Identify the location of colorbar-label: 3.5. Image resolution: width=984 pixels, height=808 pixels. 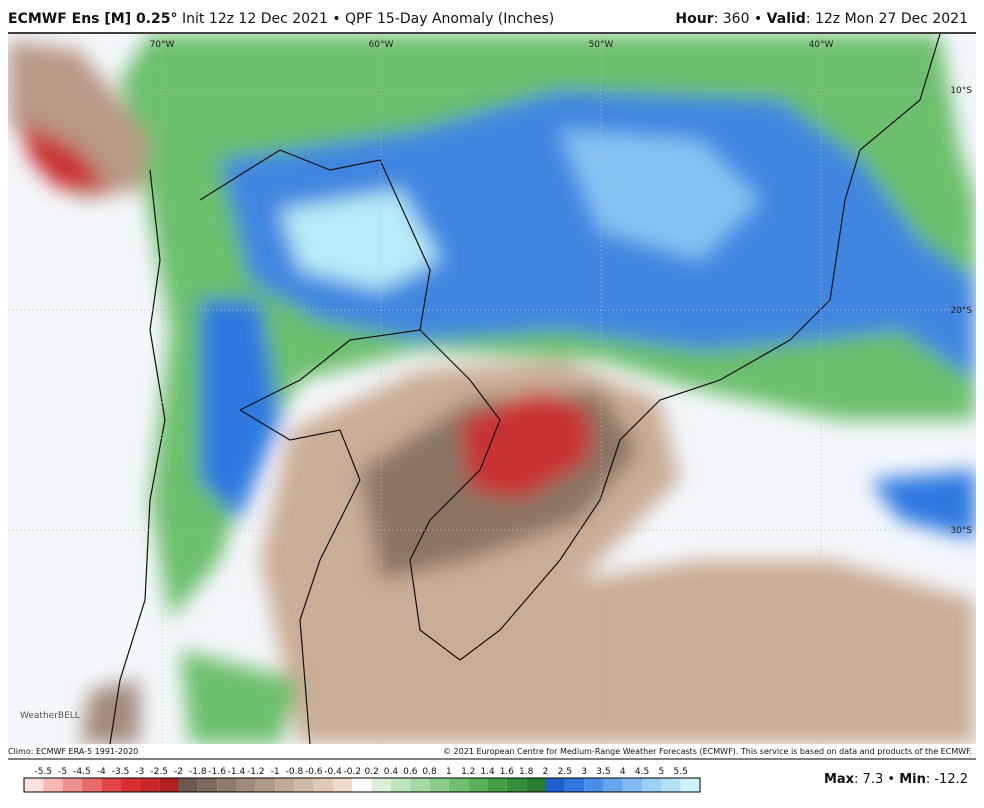
(603, 772).